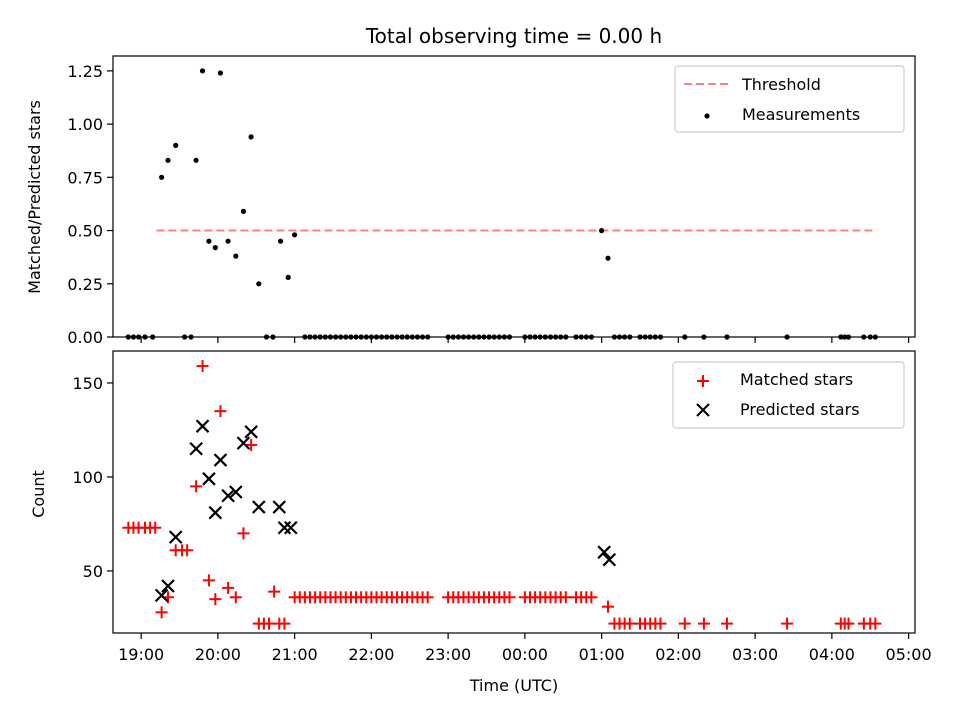 The image size is (960, 720). I want to click on x-axis-label: Time (UTC), so click(513, 685).